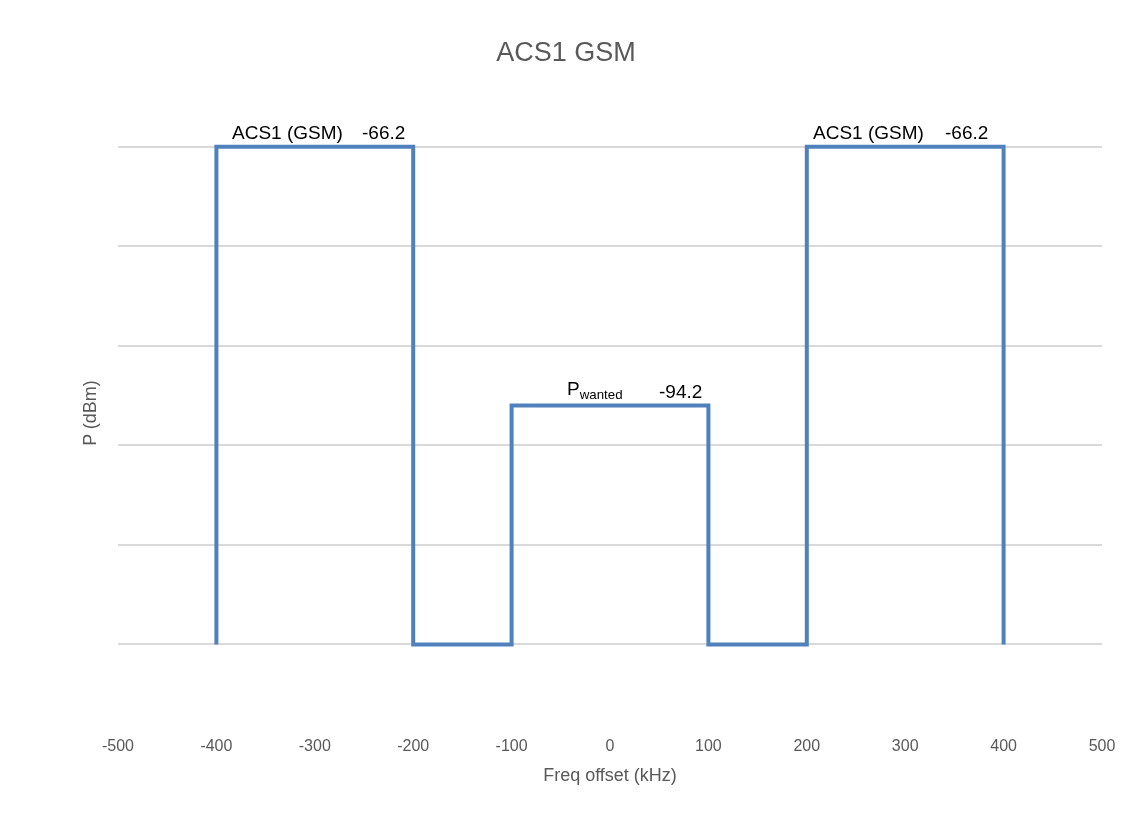  Describe the element at coordinates (511, 745) in the screenshot. I see `x-tick-label: -100` at that location.